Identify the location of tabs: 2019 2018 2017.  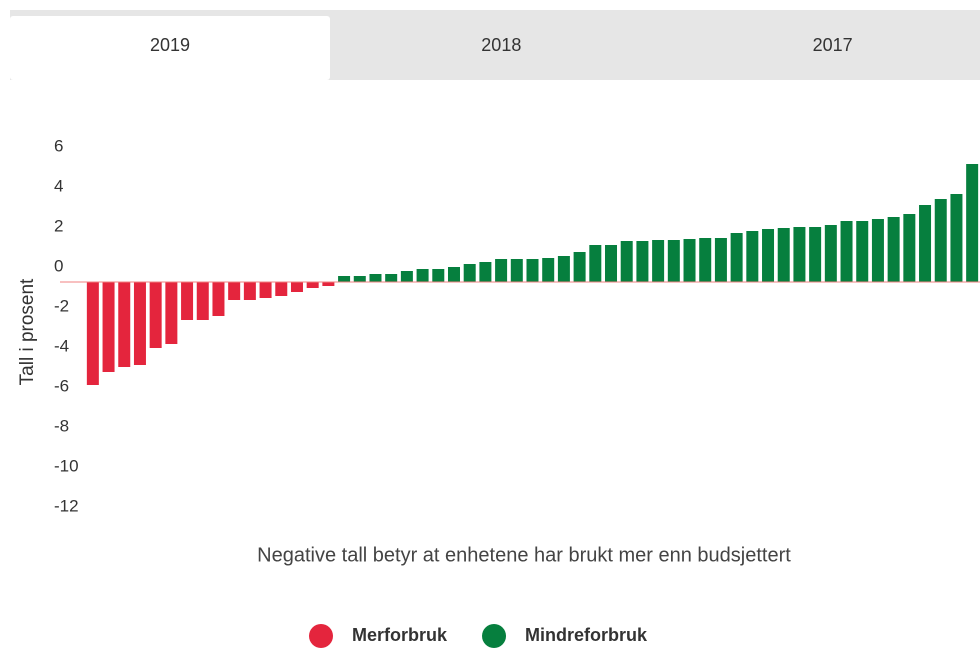
(431, 48).